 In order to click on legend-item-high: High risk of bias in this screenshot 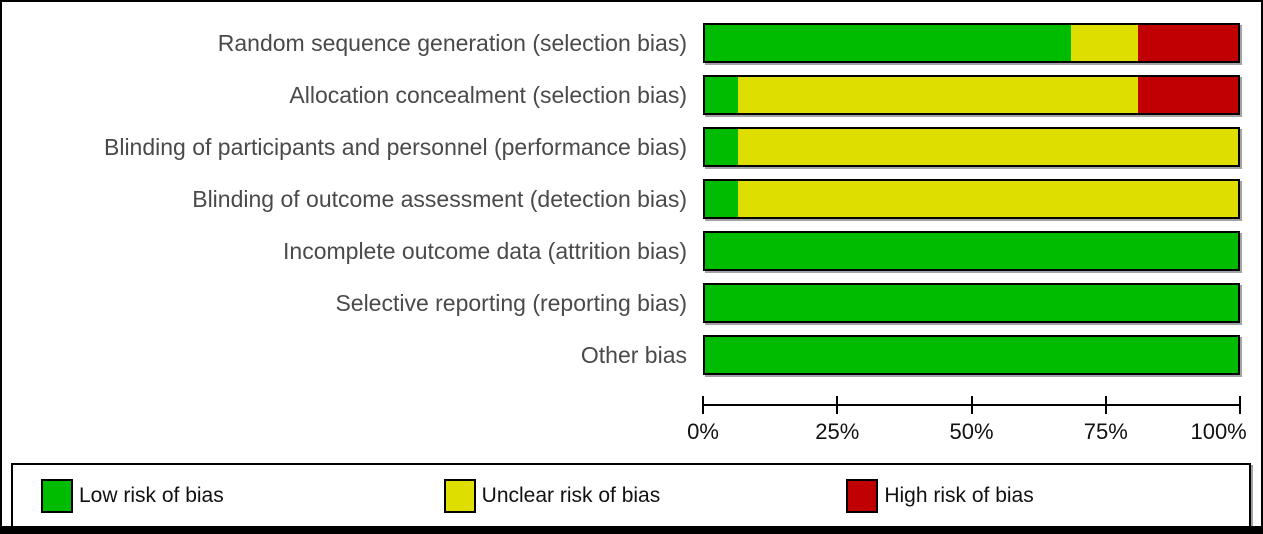, I will do `click(1047, 495)`.